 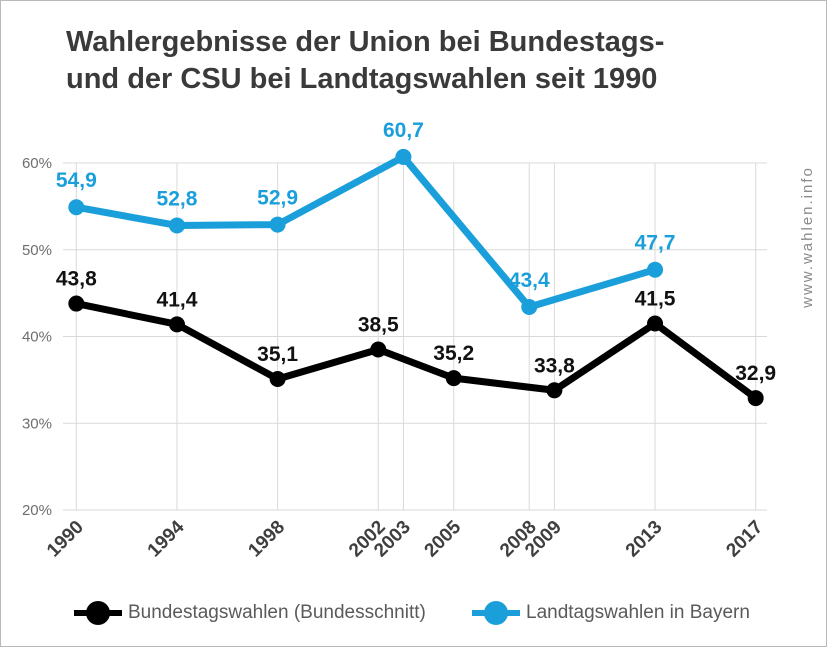 I want to click on y-tick-label: 50%, so click(x=37, y=250).